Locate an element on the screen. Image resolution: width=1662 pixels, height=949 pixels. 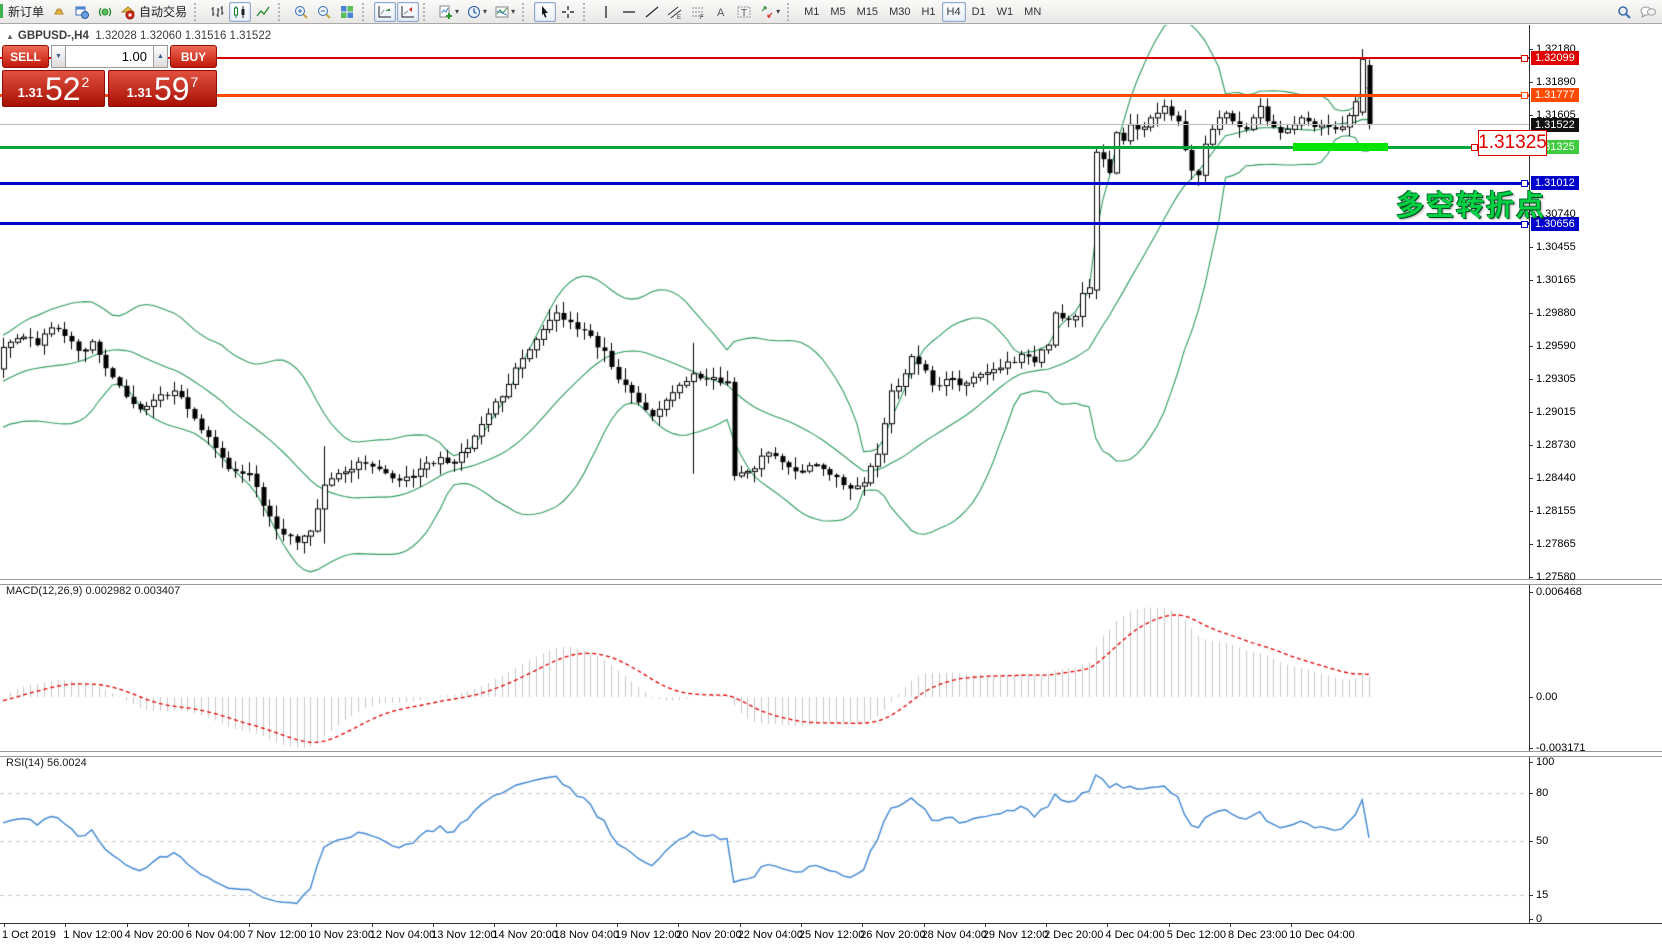
time-axis-label: 4 Dec 04:00 is located at coordinates (1135, 935).